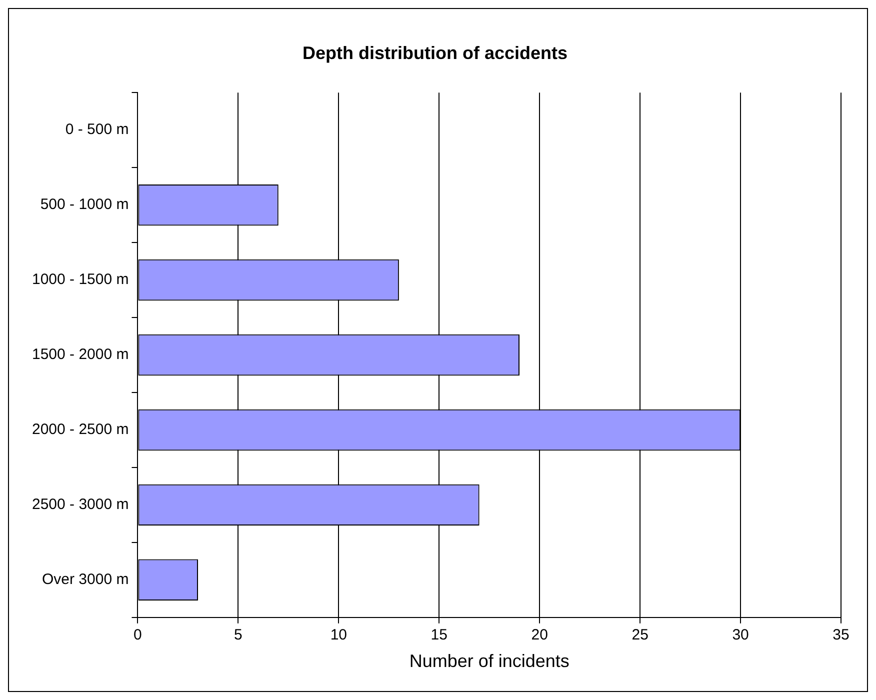  I want to click on y-tick-label: 0 - 500 m, so click(97, 129).